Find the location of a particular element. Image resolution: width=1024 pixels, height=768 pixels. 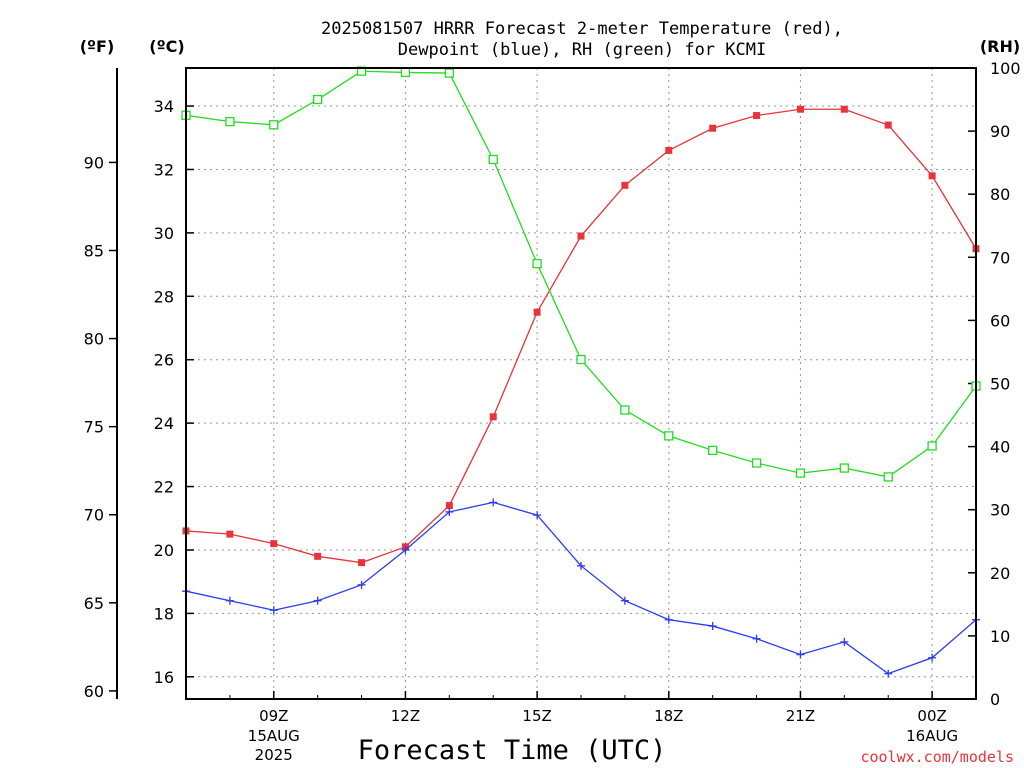

celsius-tick-label: 22 is located at coordinates (164, 487).